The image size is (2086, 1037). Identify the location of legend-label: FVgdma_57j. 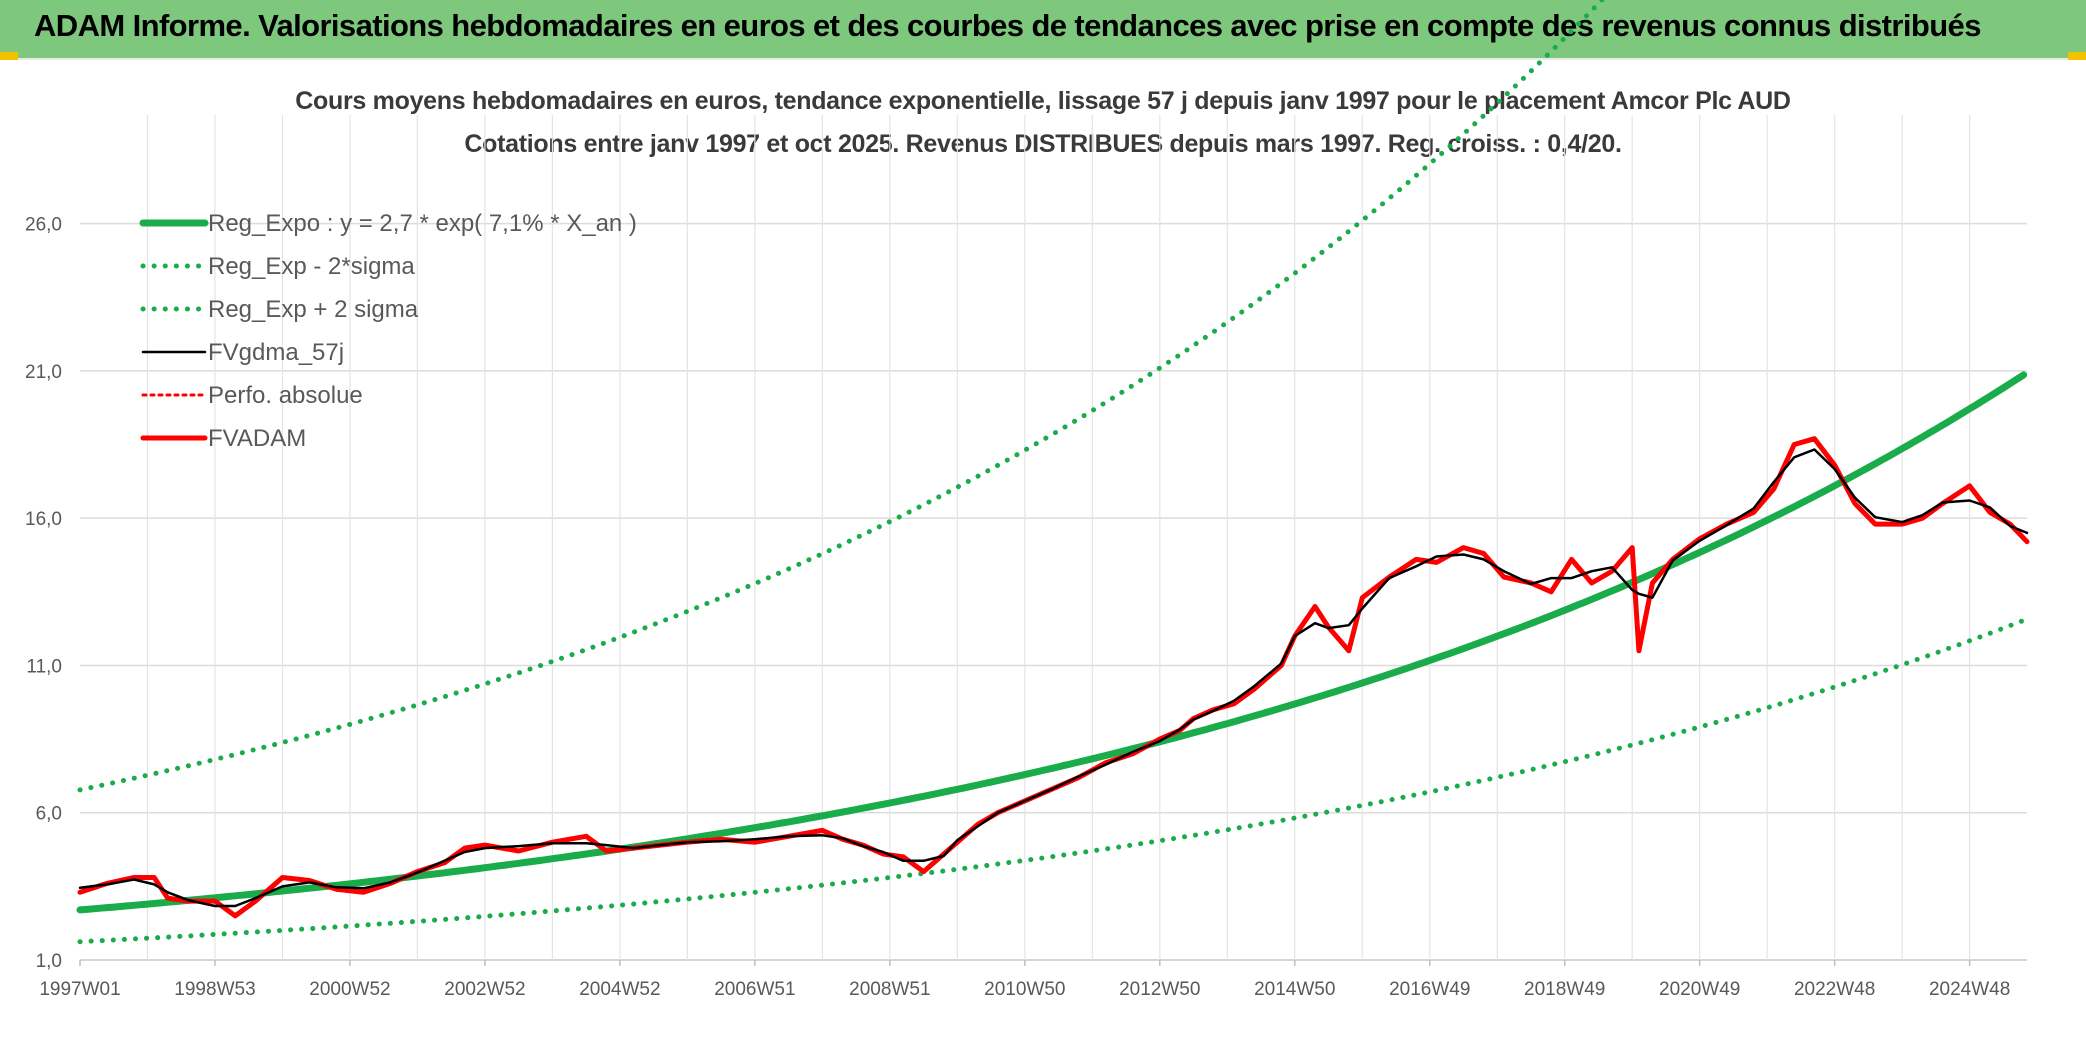
(276, 352).